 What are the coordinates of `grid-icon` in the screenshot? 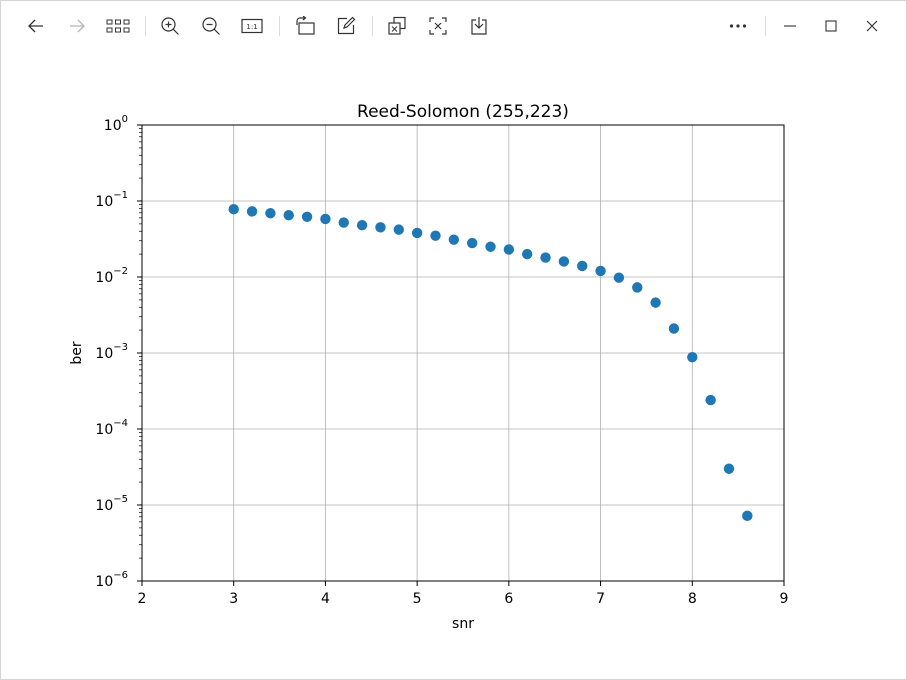 It's located at (118, 26).